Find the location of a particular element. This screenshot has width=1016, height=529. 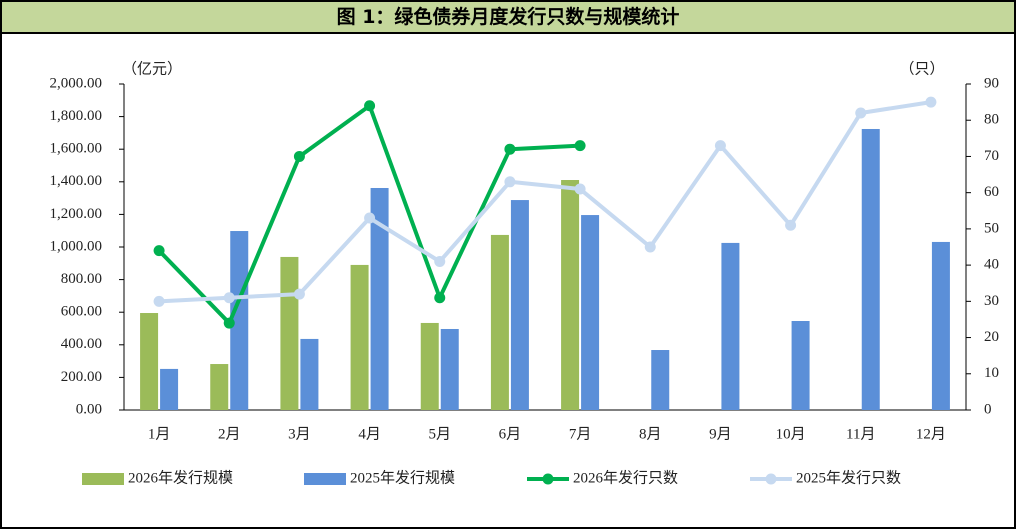

legend-label: 2025年发行只数 is located at coordinates (848, 477).